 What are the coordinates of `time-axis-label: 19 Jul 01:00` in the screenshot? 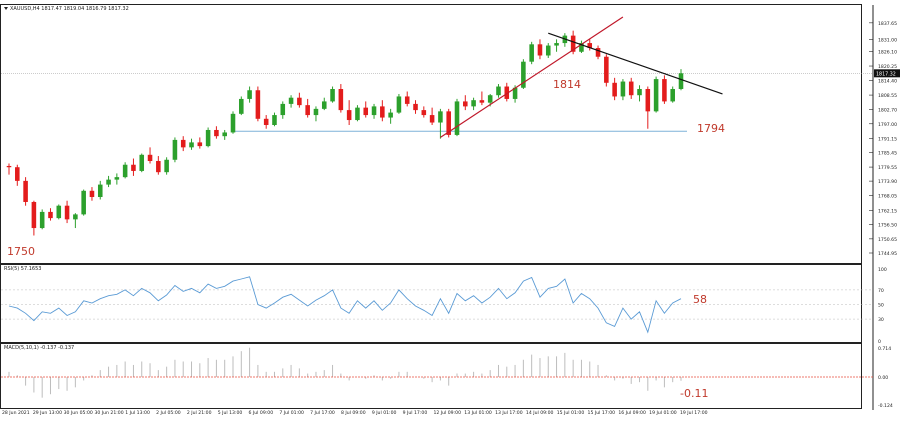 It's located at (663, 413).